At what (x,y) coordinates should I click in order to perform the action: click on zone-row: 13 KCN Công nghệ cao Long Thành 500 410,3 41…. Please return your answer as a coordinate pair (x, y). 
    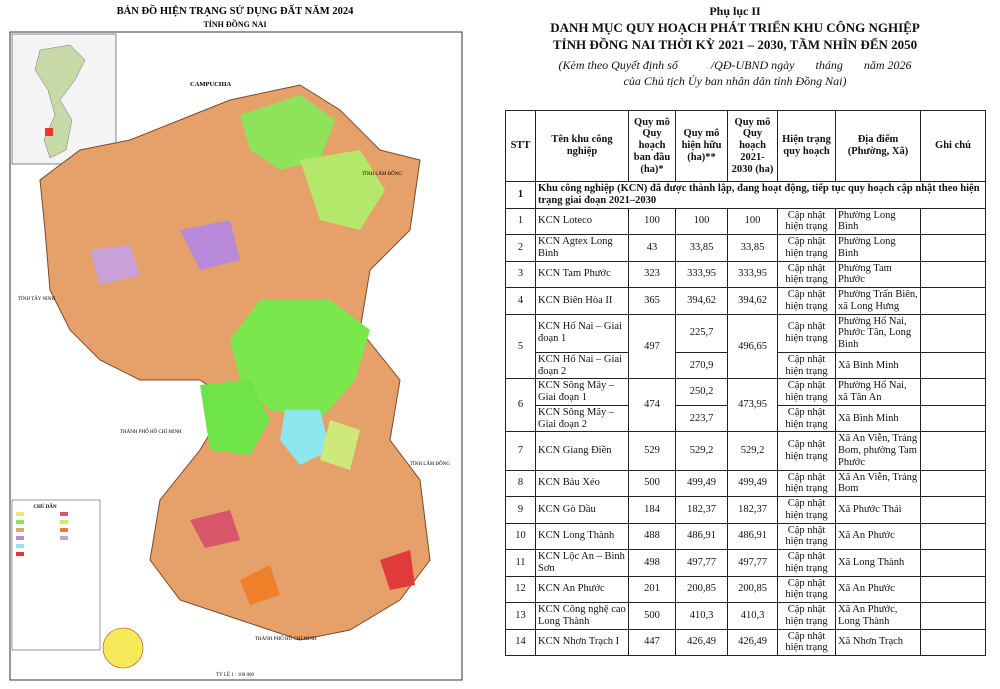
    Looking at the image, I should click on (745, 616).